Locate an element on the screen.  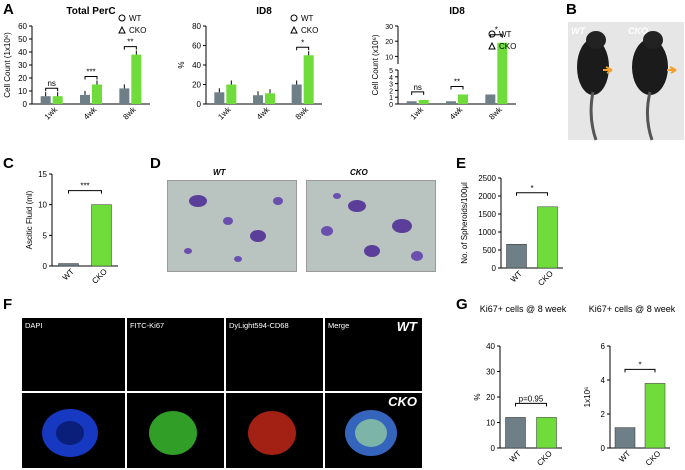
y-axis-label: Cell Count (1x10⁶) is located at coordinates (7, 65).